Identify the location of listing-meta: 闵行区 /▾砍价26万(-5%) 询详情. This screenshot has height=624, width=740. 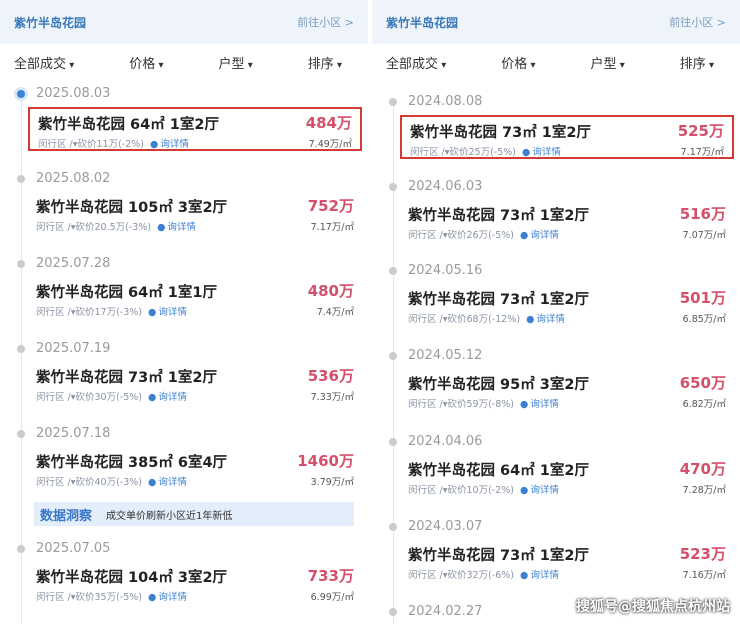
(483, 234).